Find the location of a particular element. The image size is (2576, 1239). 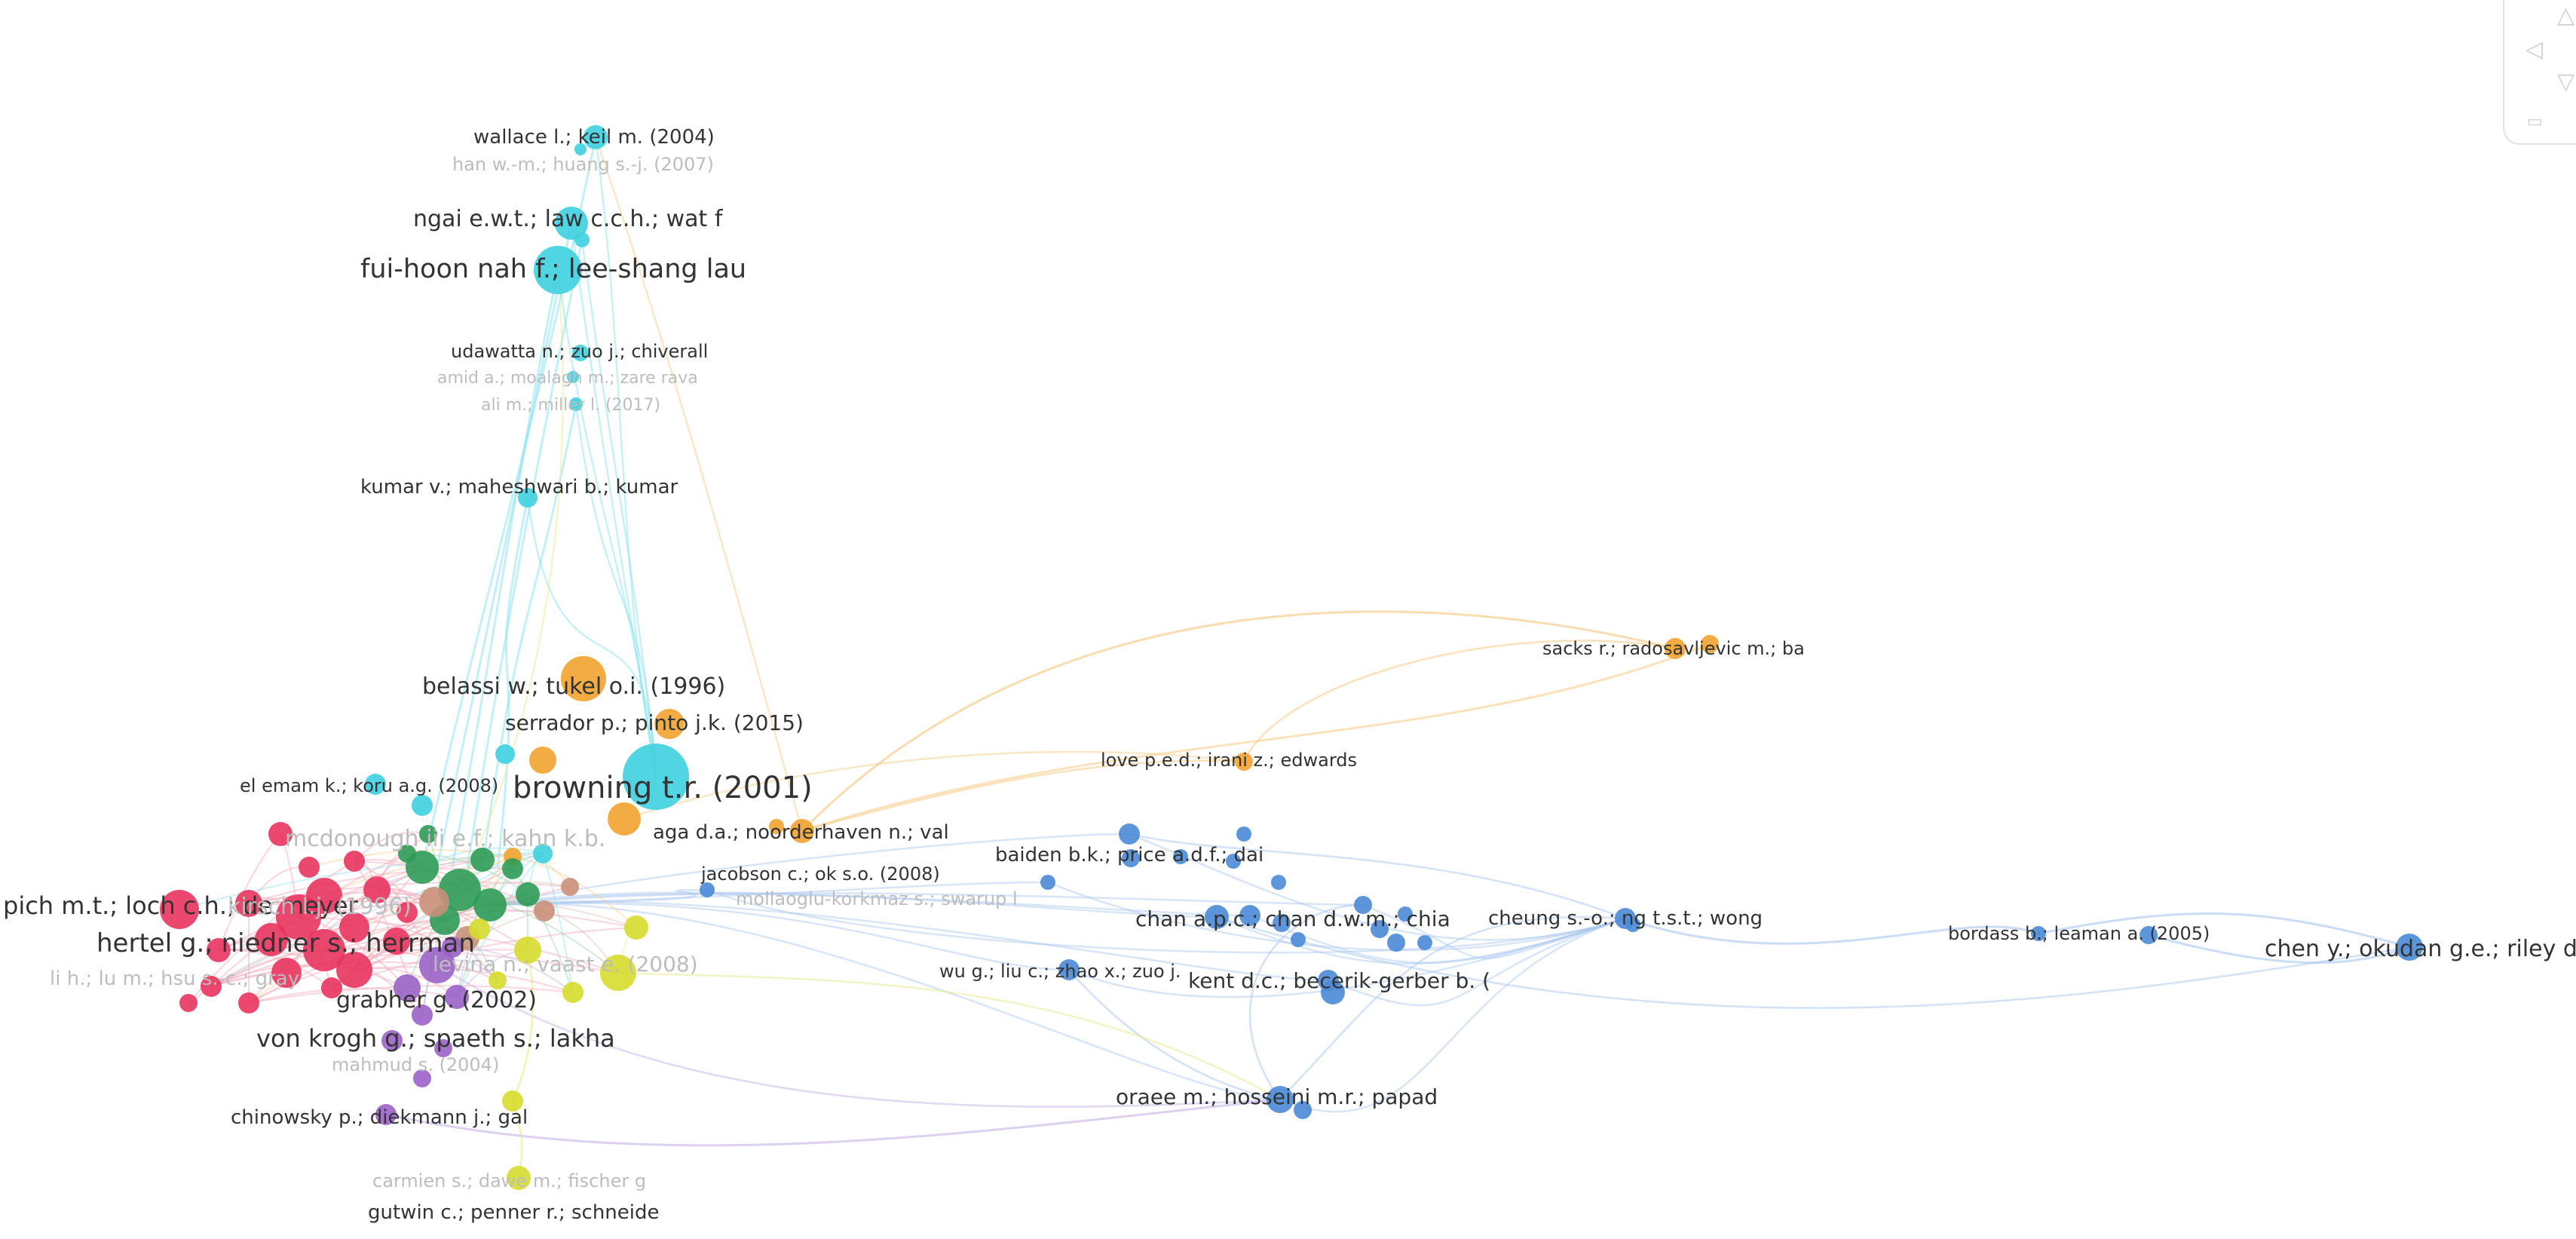

node-label: kirsch l.j. (1996) is located at coordinates (320, 907).